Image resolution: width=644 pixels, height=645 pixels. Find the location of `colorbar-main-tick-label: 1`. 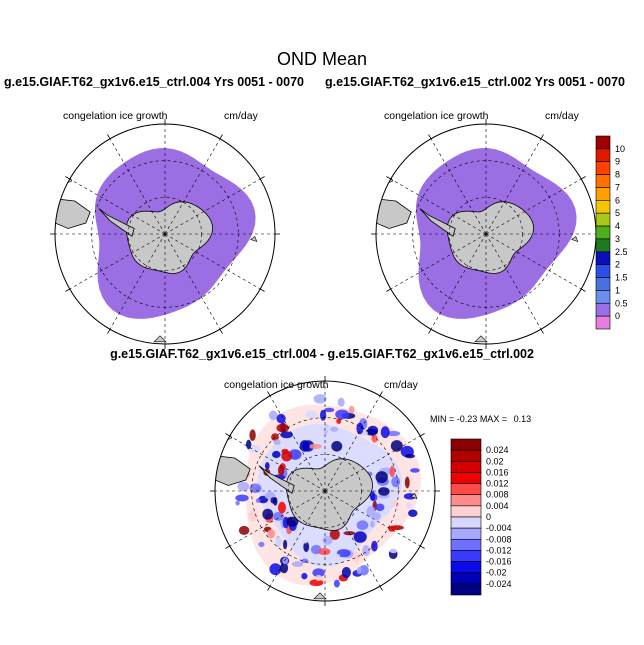

colorbar-main-tick-label: 1 is located at coordinates (617, 290).